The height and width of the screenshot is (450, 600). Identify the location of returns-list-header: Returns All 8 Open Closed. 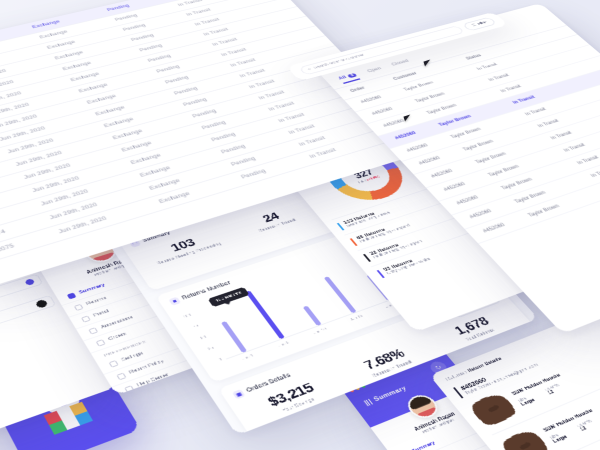
(439, 46).